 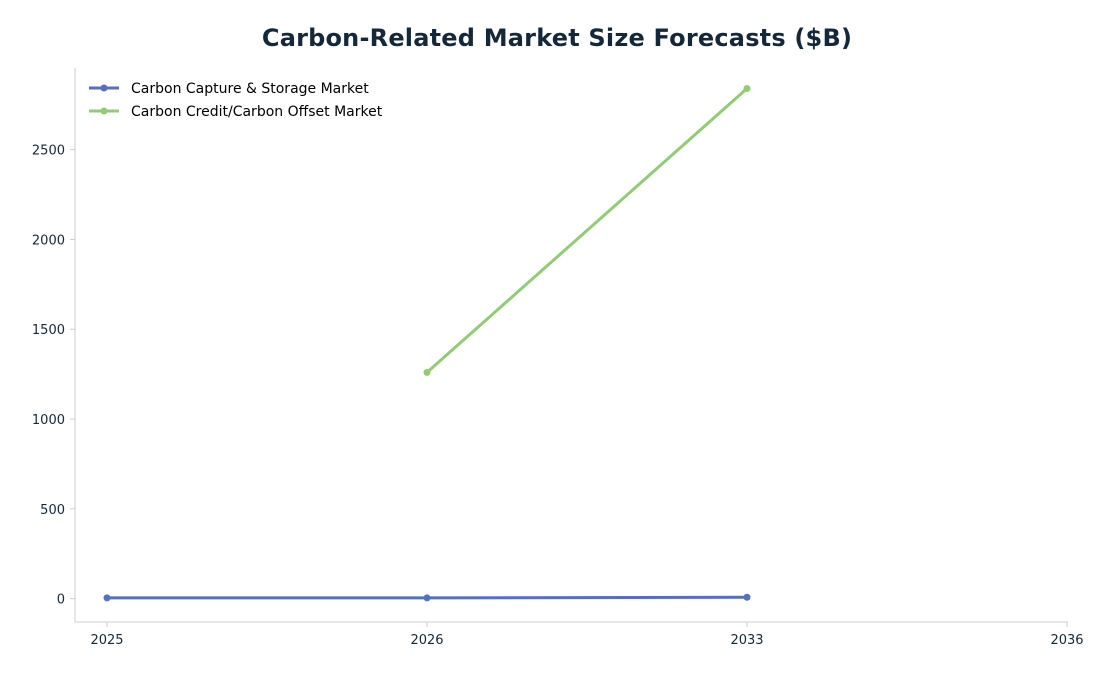 I want to click on legend-label: Carbon Credit/Carbon Offset Market, so click(x=257, y=112).